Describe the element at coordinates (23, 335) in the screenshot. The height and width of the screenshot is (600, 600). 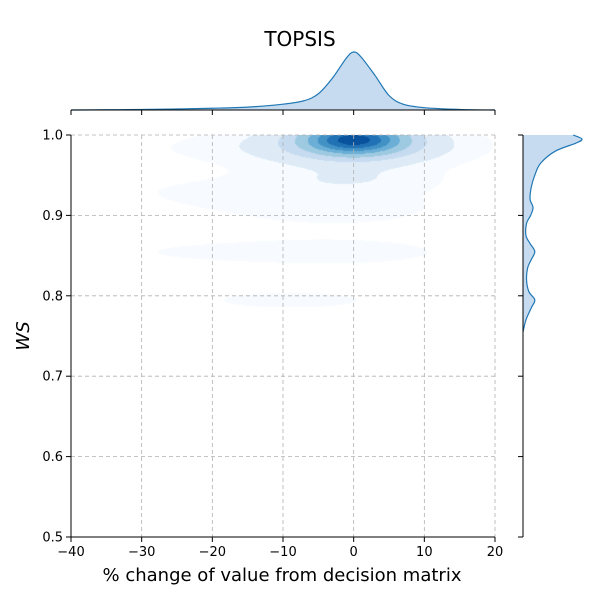
I see `y-axis-label: WS` at that location.